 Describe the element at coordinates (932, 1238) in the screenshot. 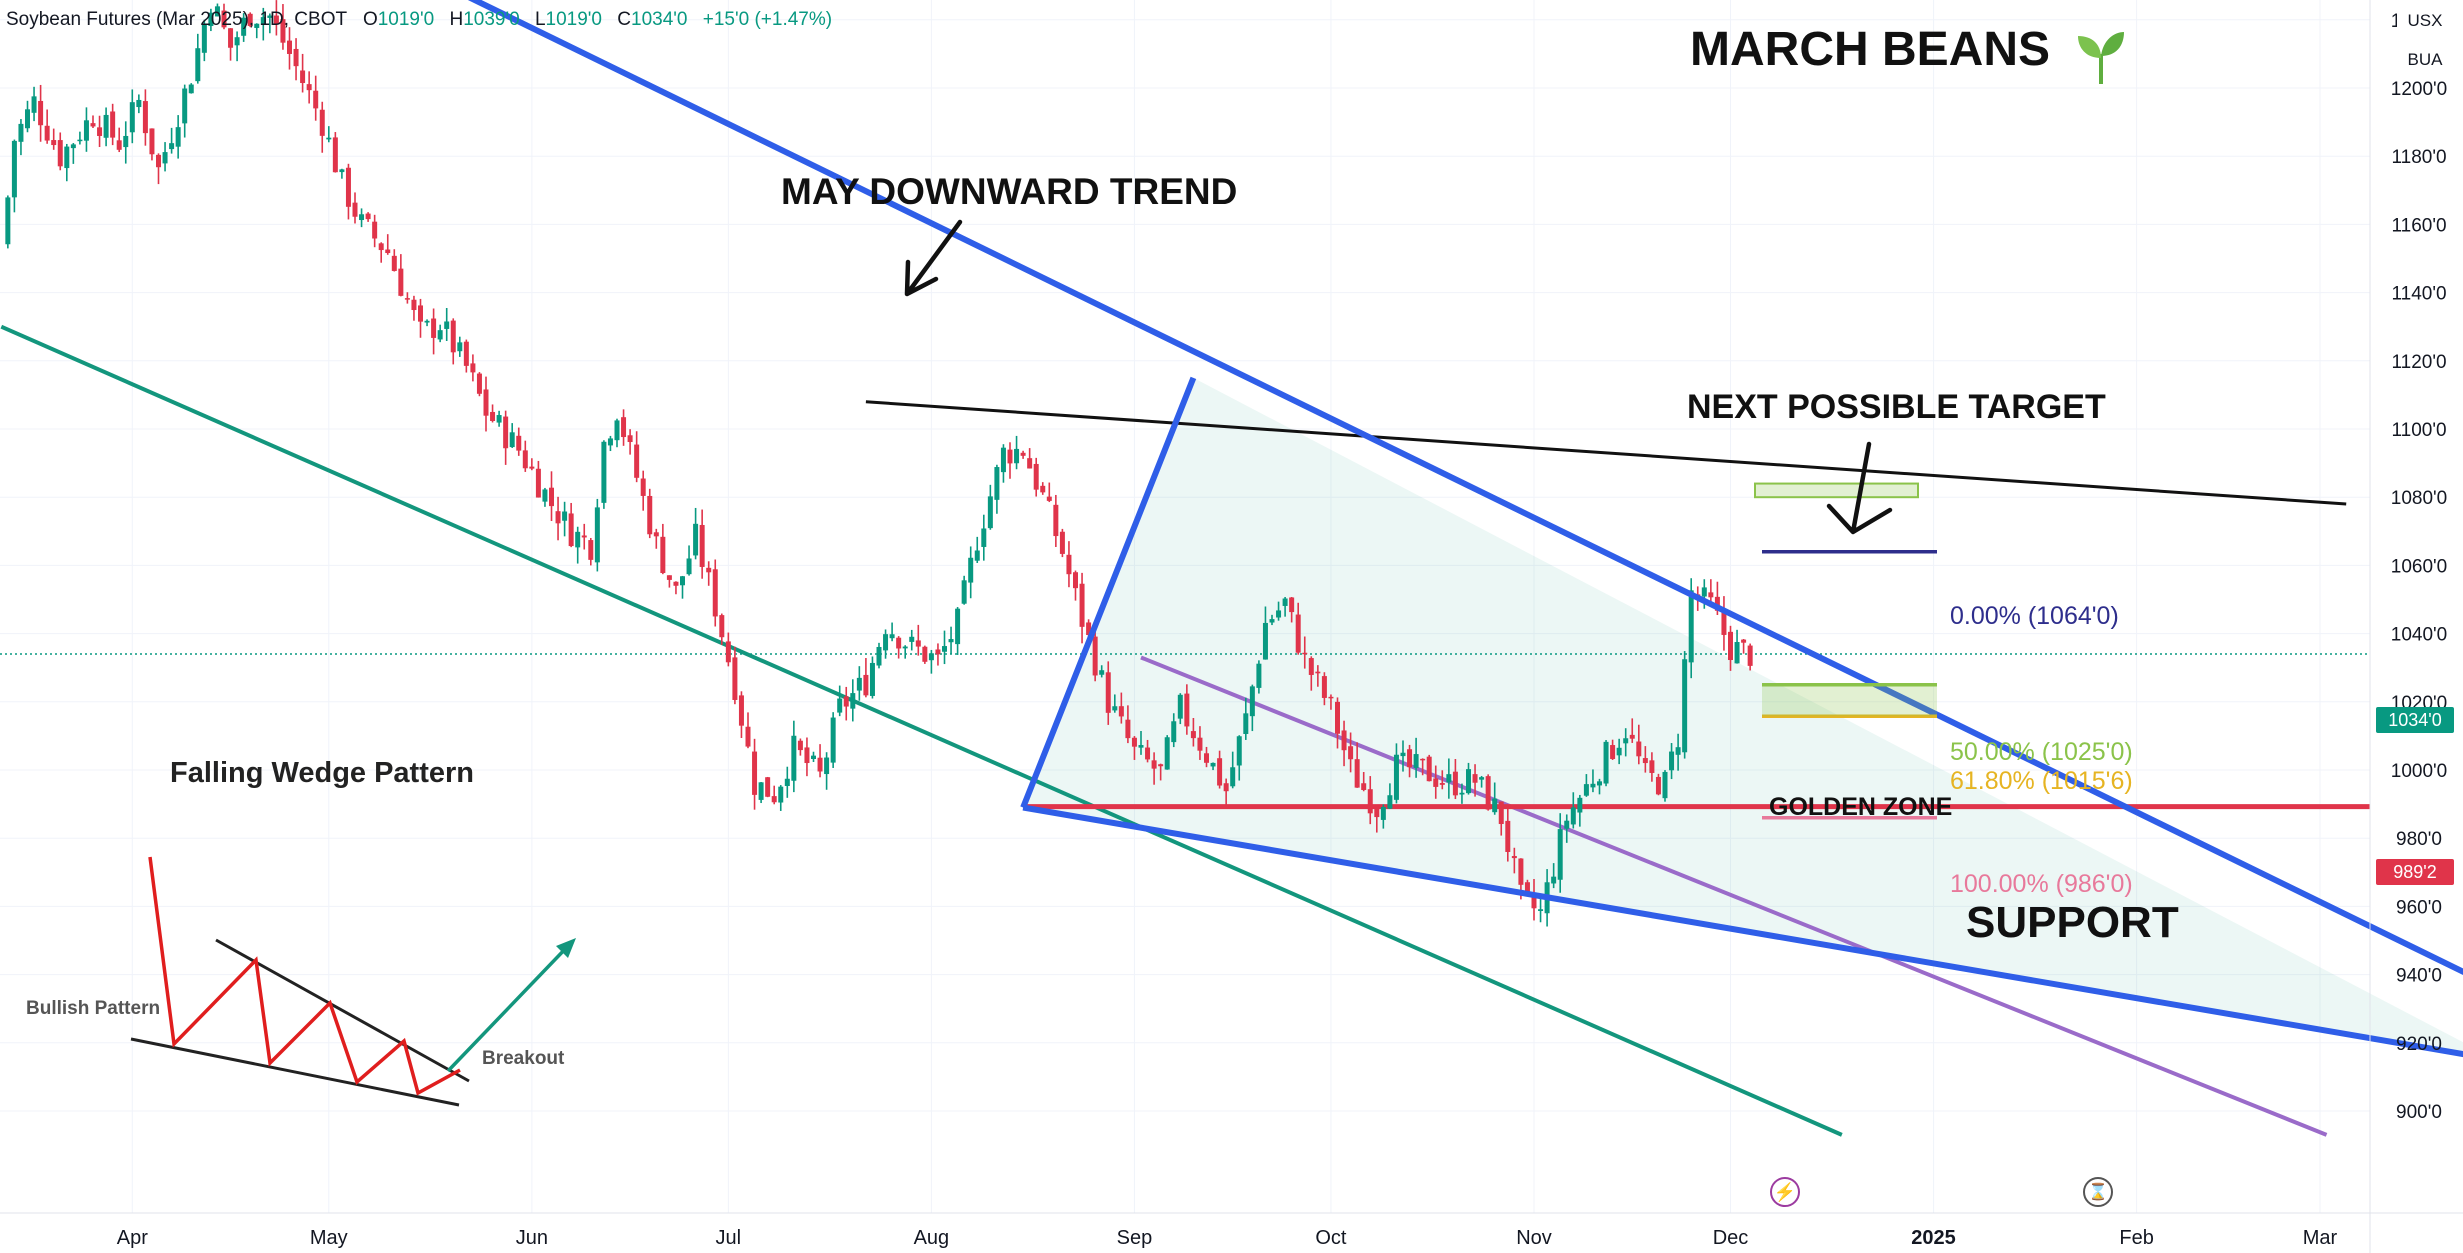

I see `time-tick-label: Aug` at that location.